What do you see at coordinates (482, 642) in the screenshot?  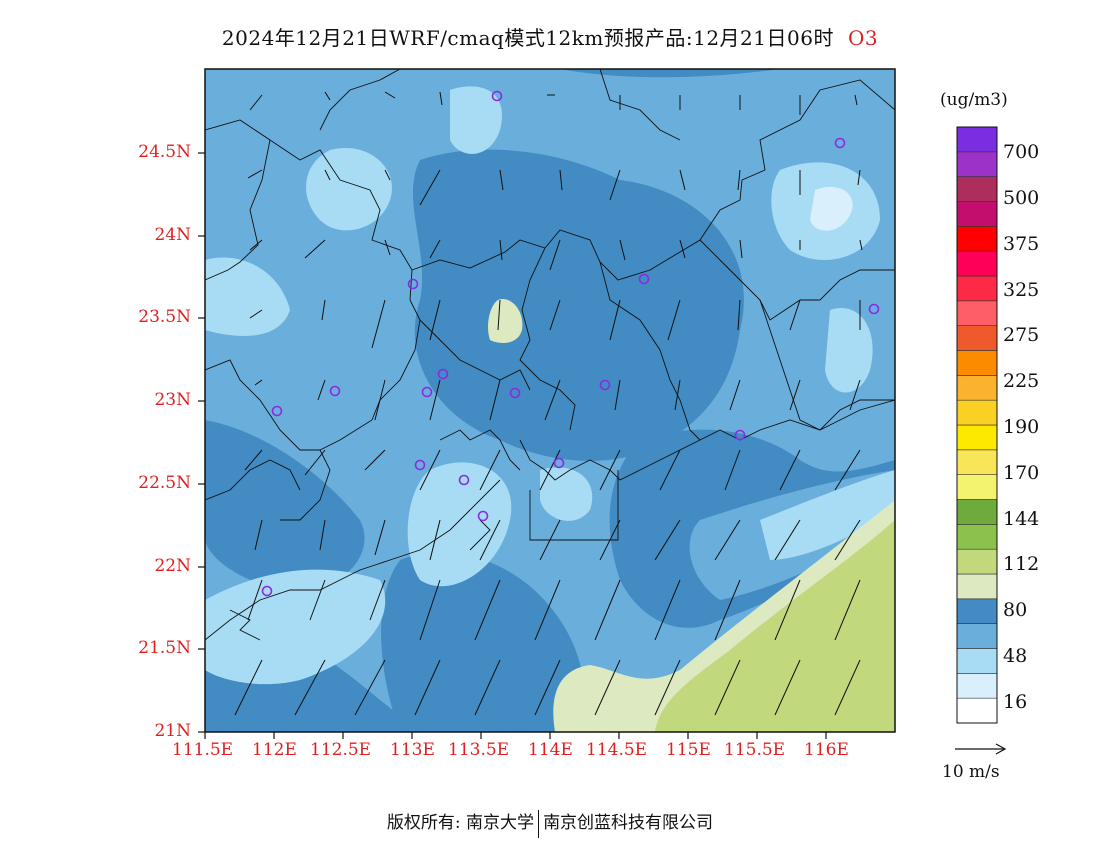 I see `dark-zone-pearl` at bounding box center [482, 642].